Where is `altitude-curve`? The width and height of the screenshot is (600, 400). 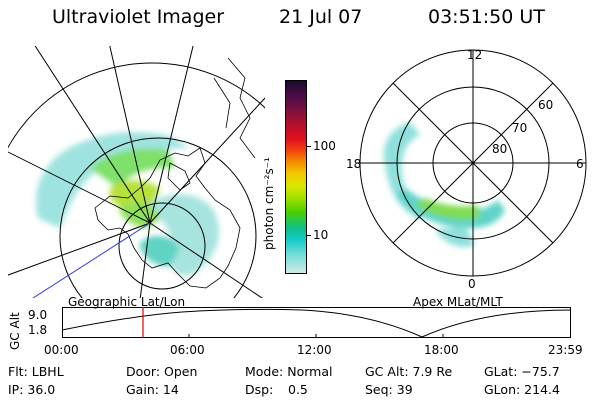 altitude-curve is located at coordinates (316, 323).